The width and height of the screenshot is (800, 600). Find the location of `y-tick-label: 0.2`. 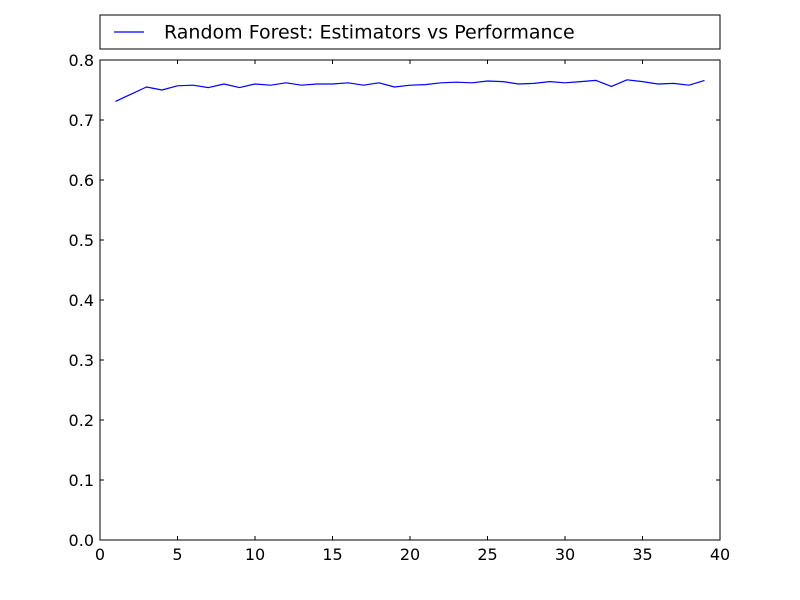

y-tick-label: 0.2 is located at coordinates (81, 420).